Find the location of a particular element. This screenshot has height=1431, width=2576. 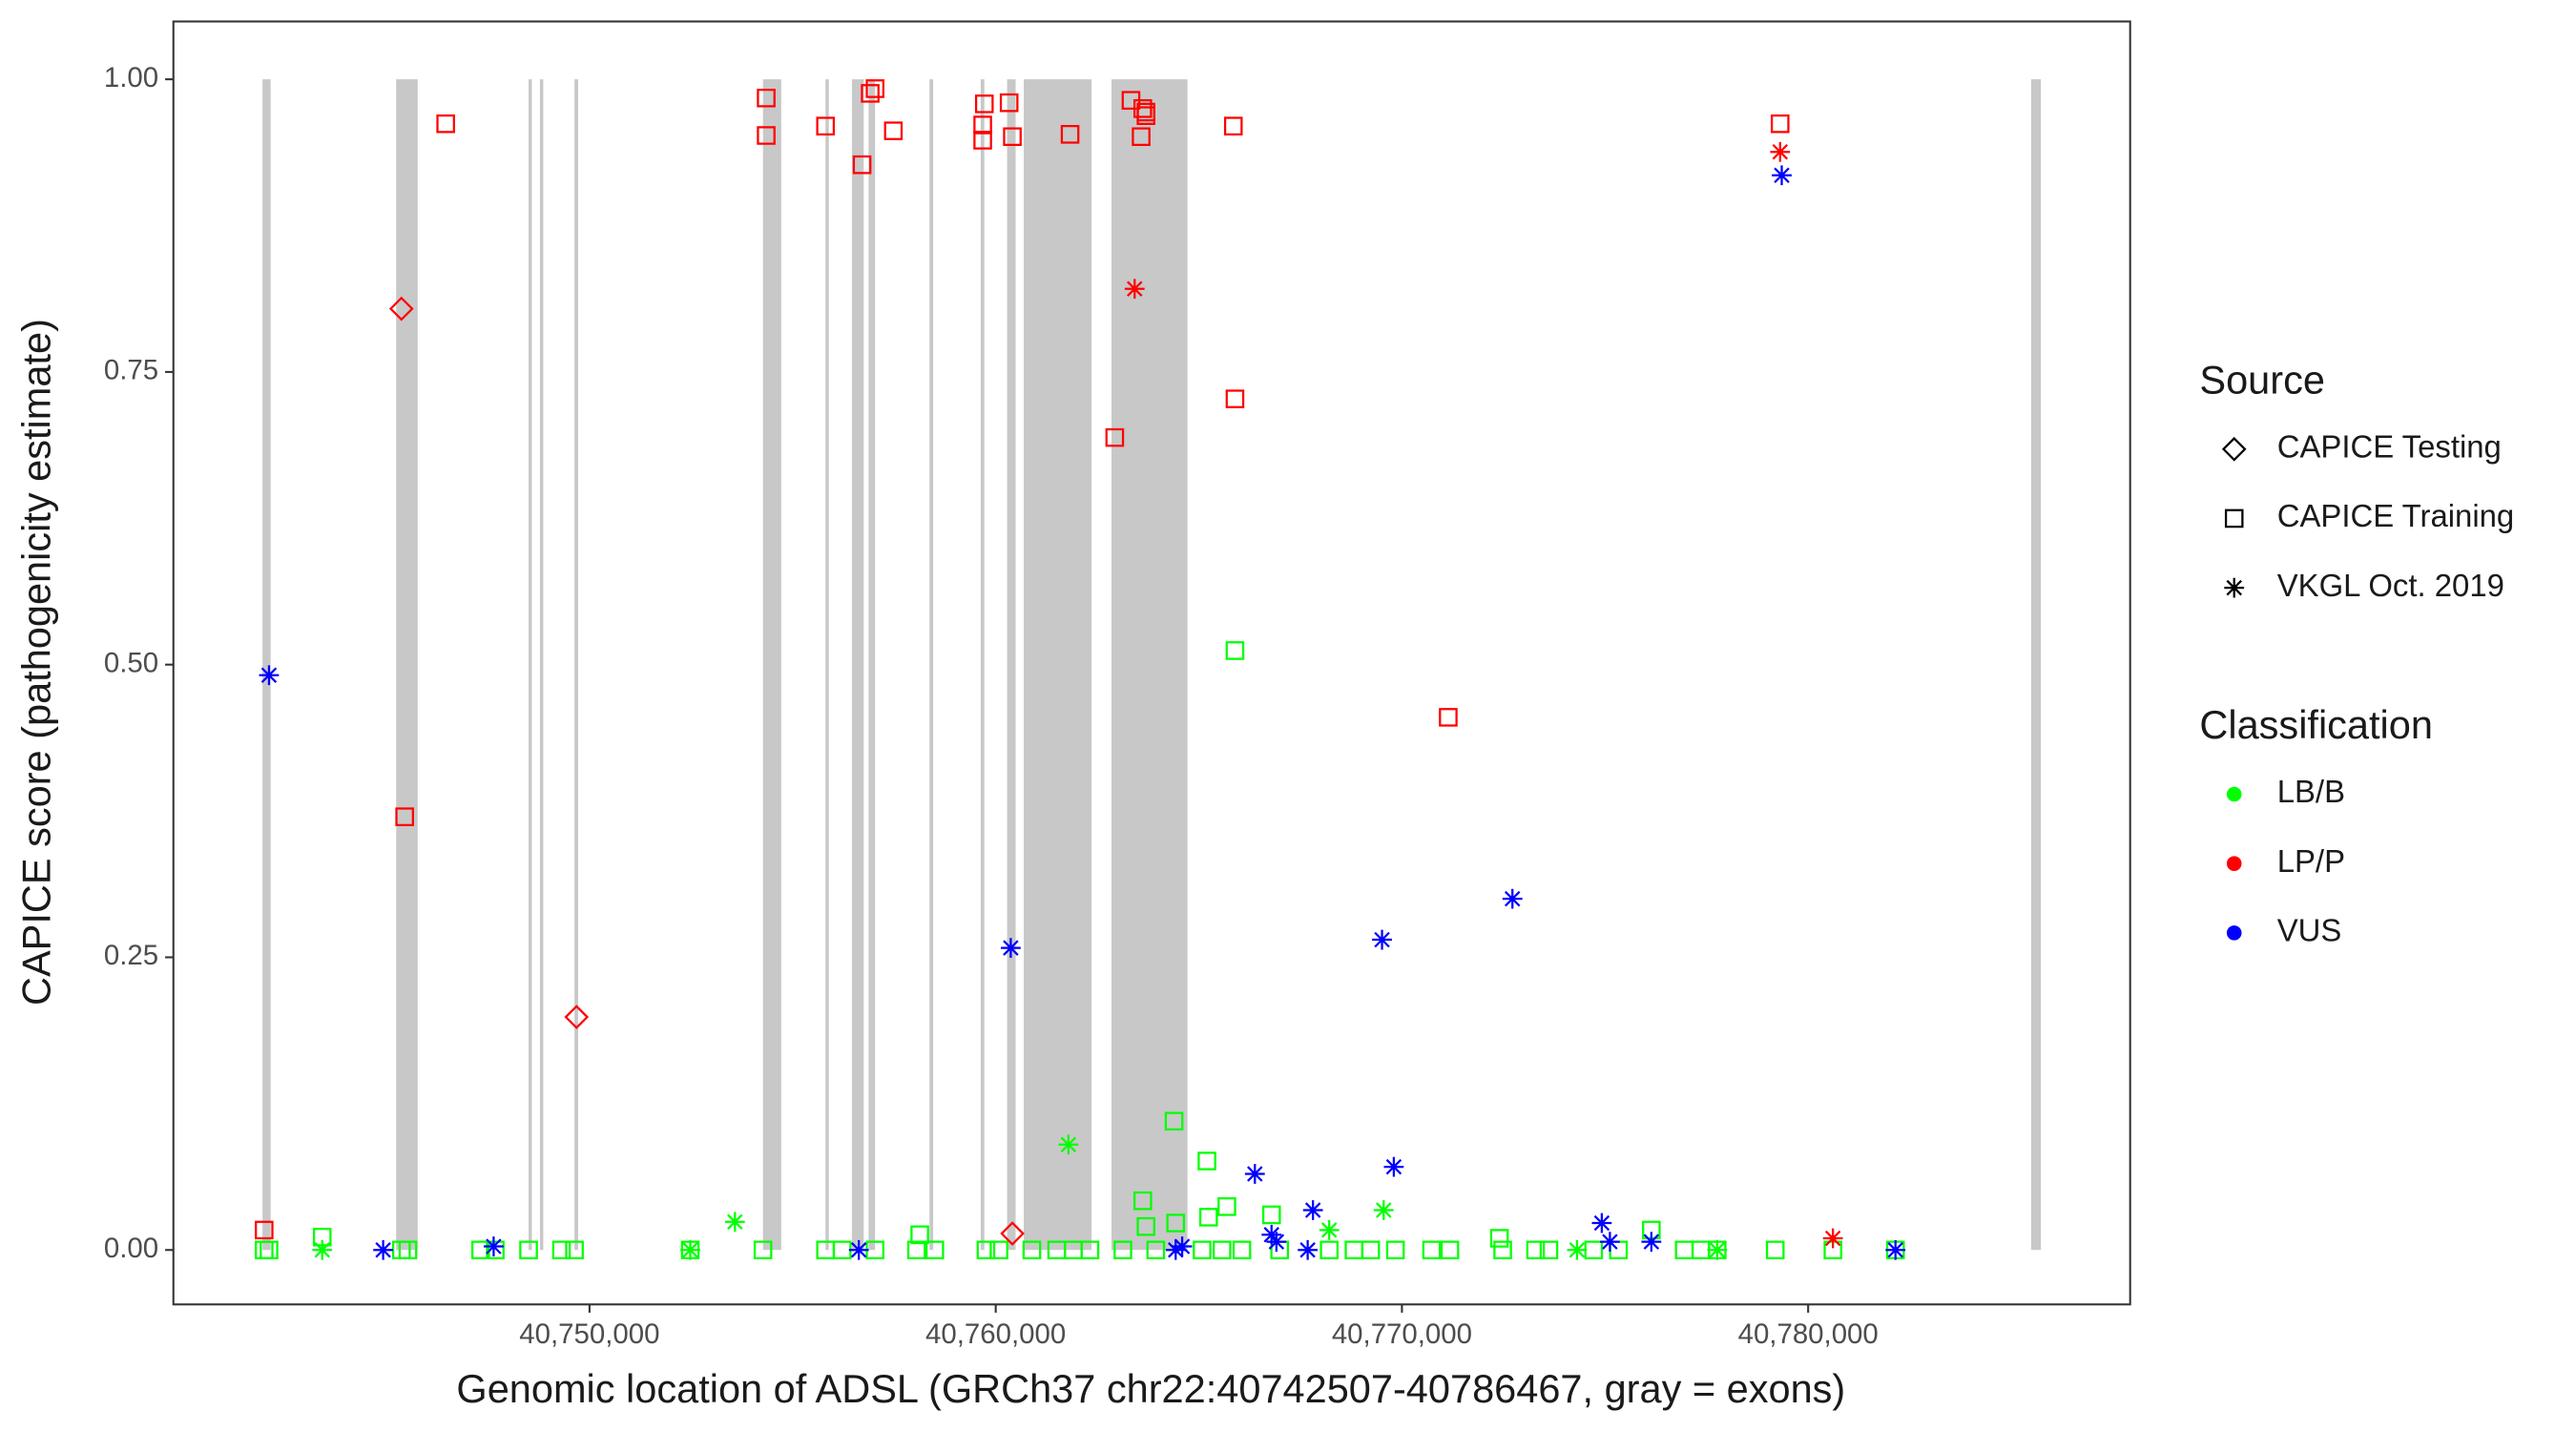

legend-label: VKGL Oct. 2019 is located at coordinates (2390, 585).